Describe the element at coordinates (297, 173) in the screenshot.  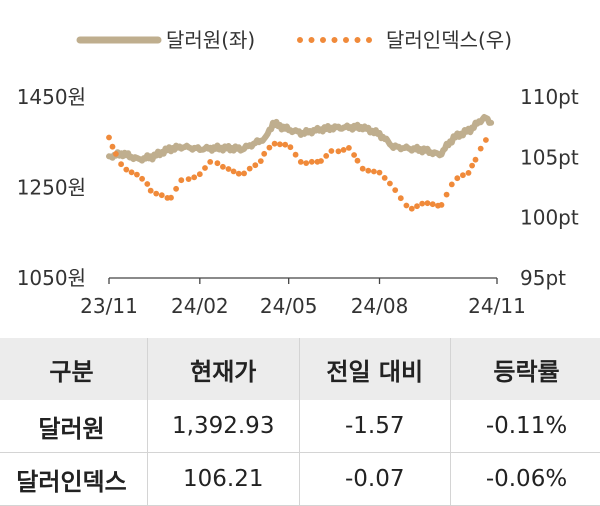
I see `series-dots-dxy` at that location.